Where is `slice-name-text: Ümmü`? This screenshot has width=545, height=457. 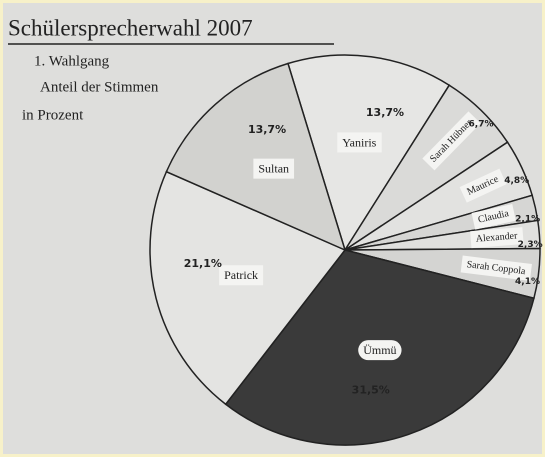 slice-name-text: Ümmü is located at coordinates (379, 350).